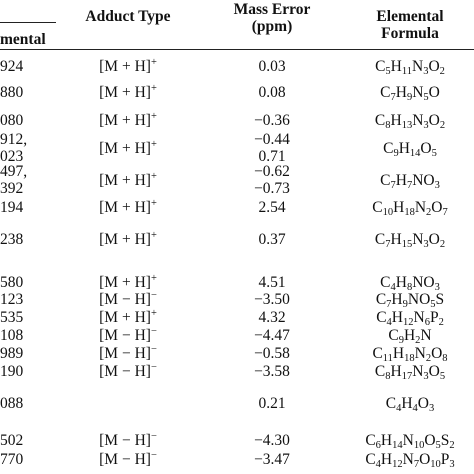  Describe the element at coordinates (12, 66) in the screenshot. I see `mass-value: 924` at that location.